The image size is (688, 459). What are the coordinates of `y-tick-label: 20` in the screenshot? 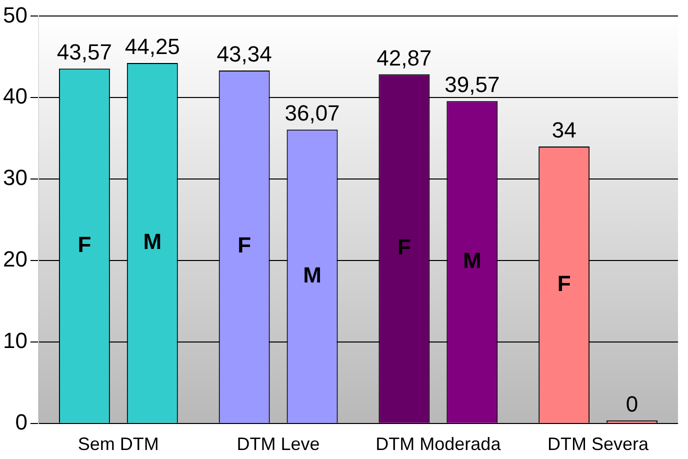 It's located at (15, 259).